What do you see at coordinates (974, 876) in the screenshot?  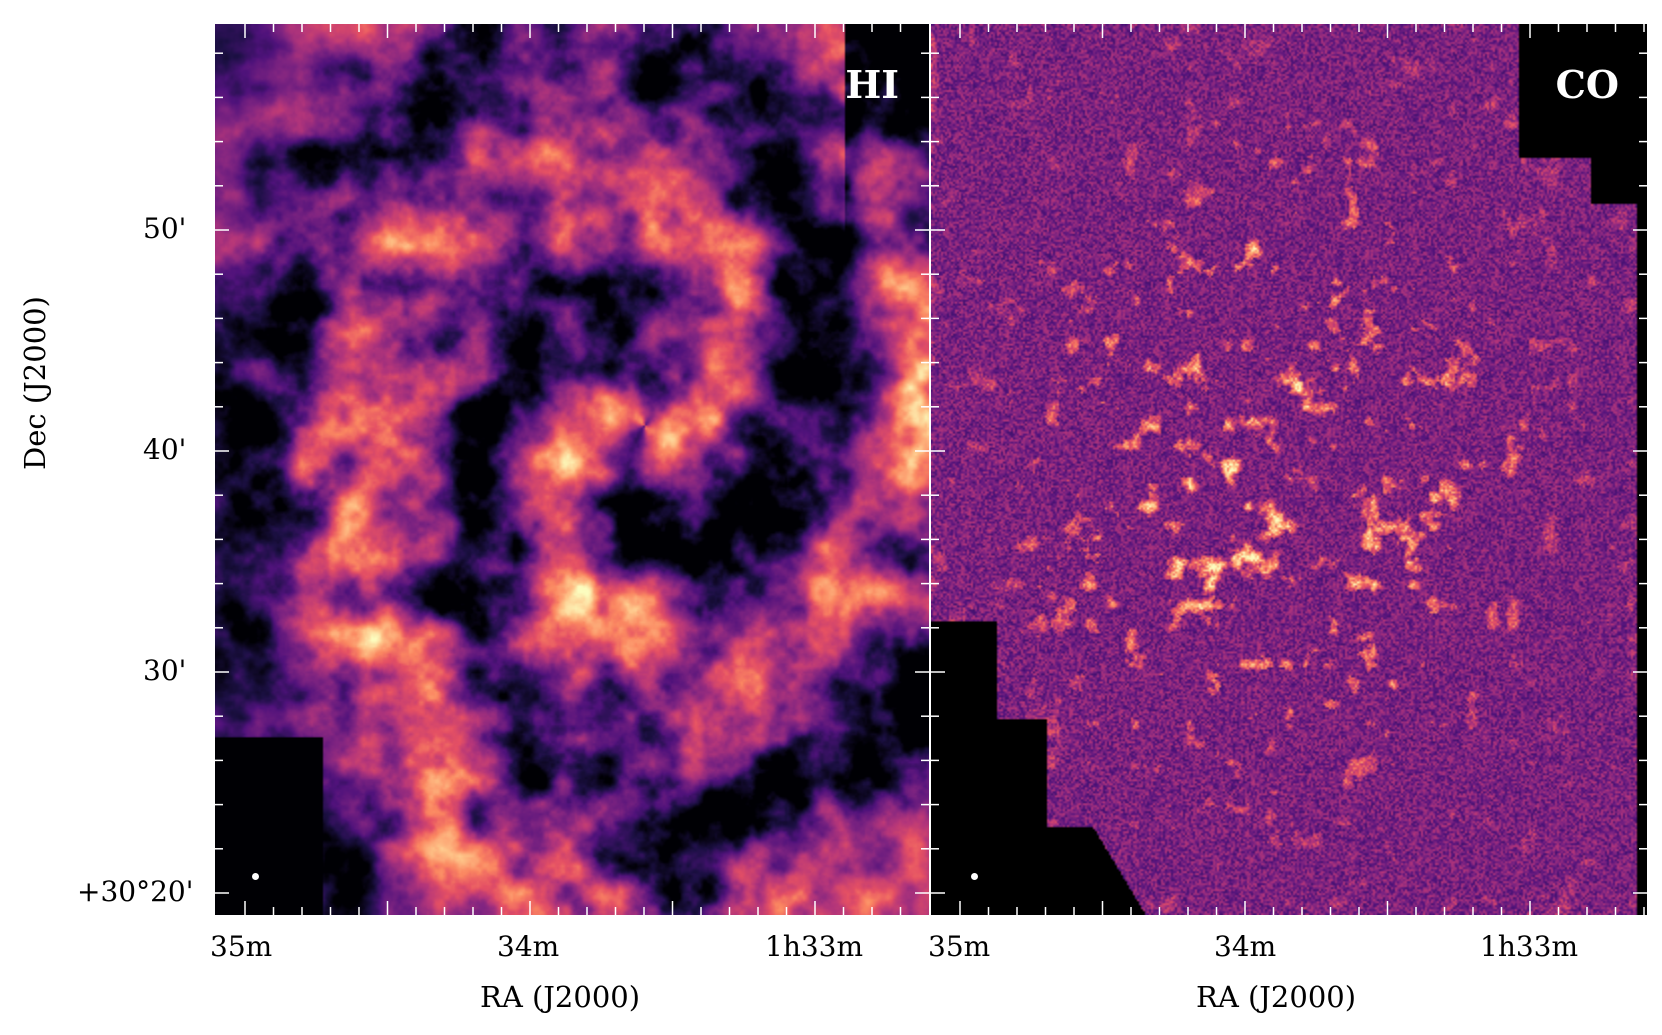 I see `co-beam-marker` at bounding box center [974, 876].